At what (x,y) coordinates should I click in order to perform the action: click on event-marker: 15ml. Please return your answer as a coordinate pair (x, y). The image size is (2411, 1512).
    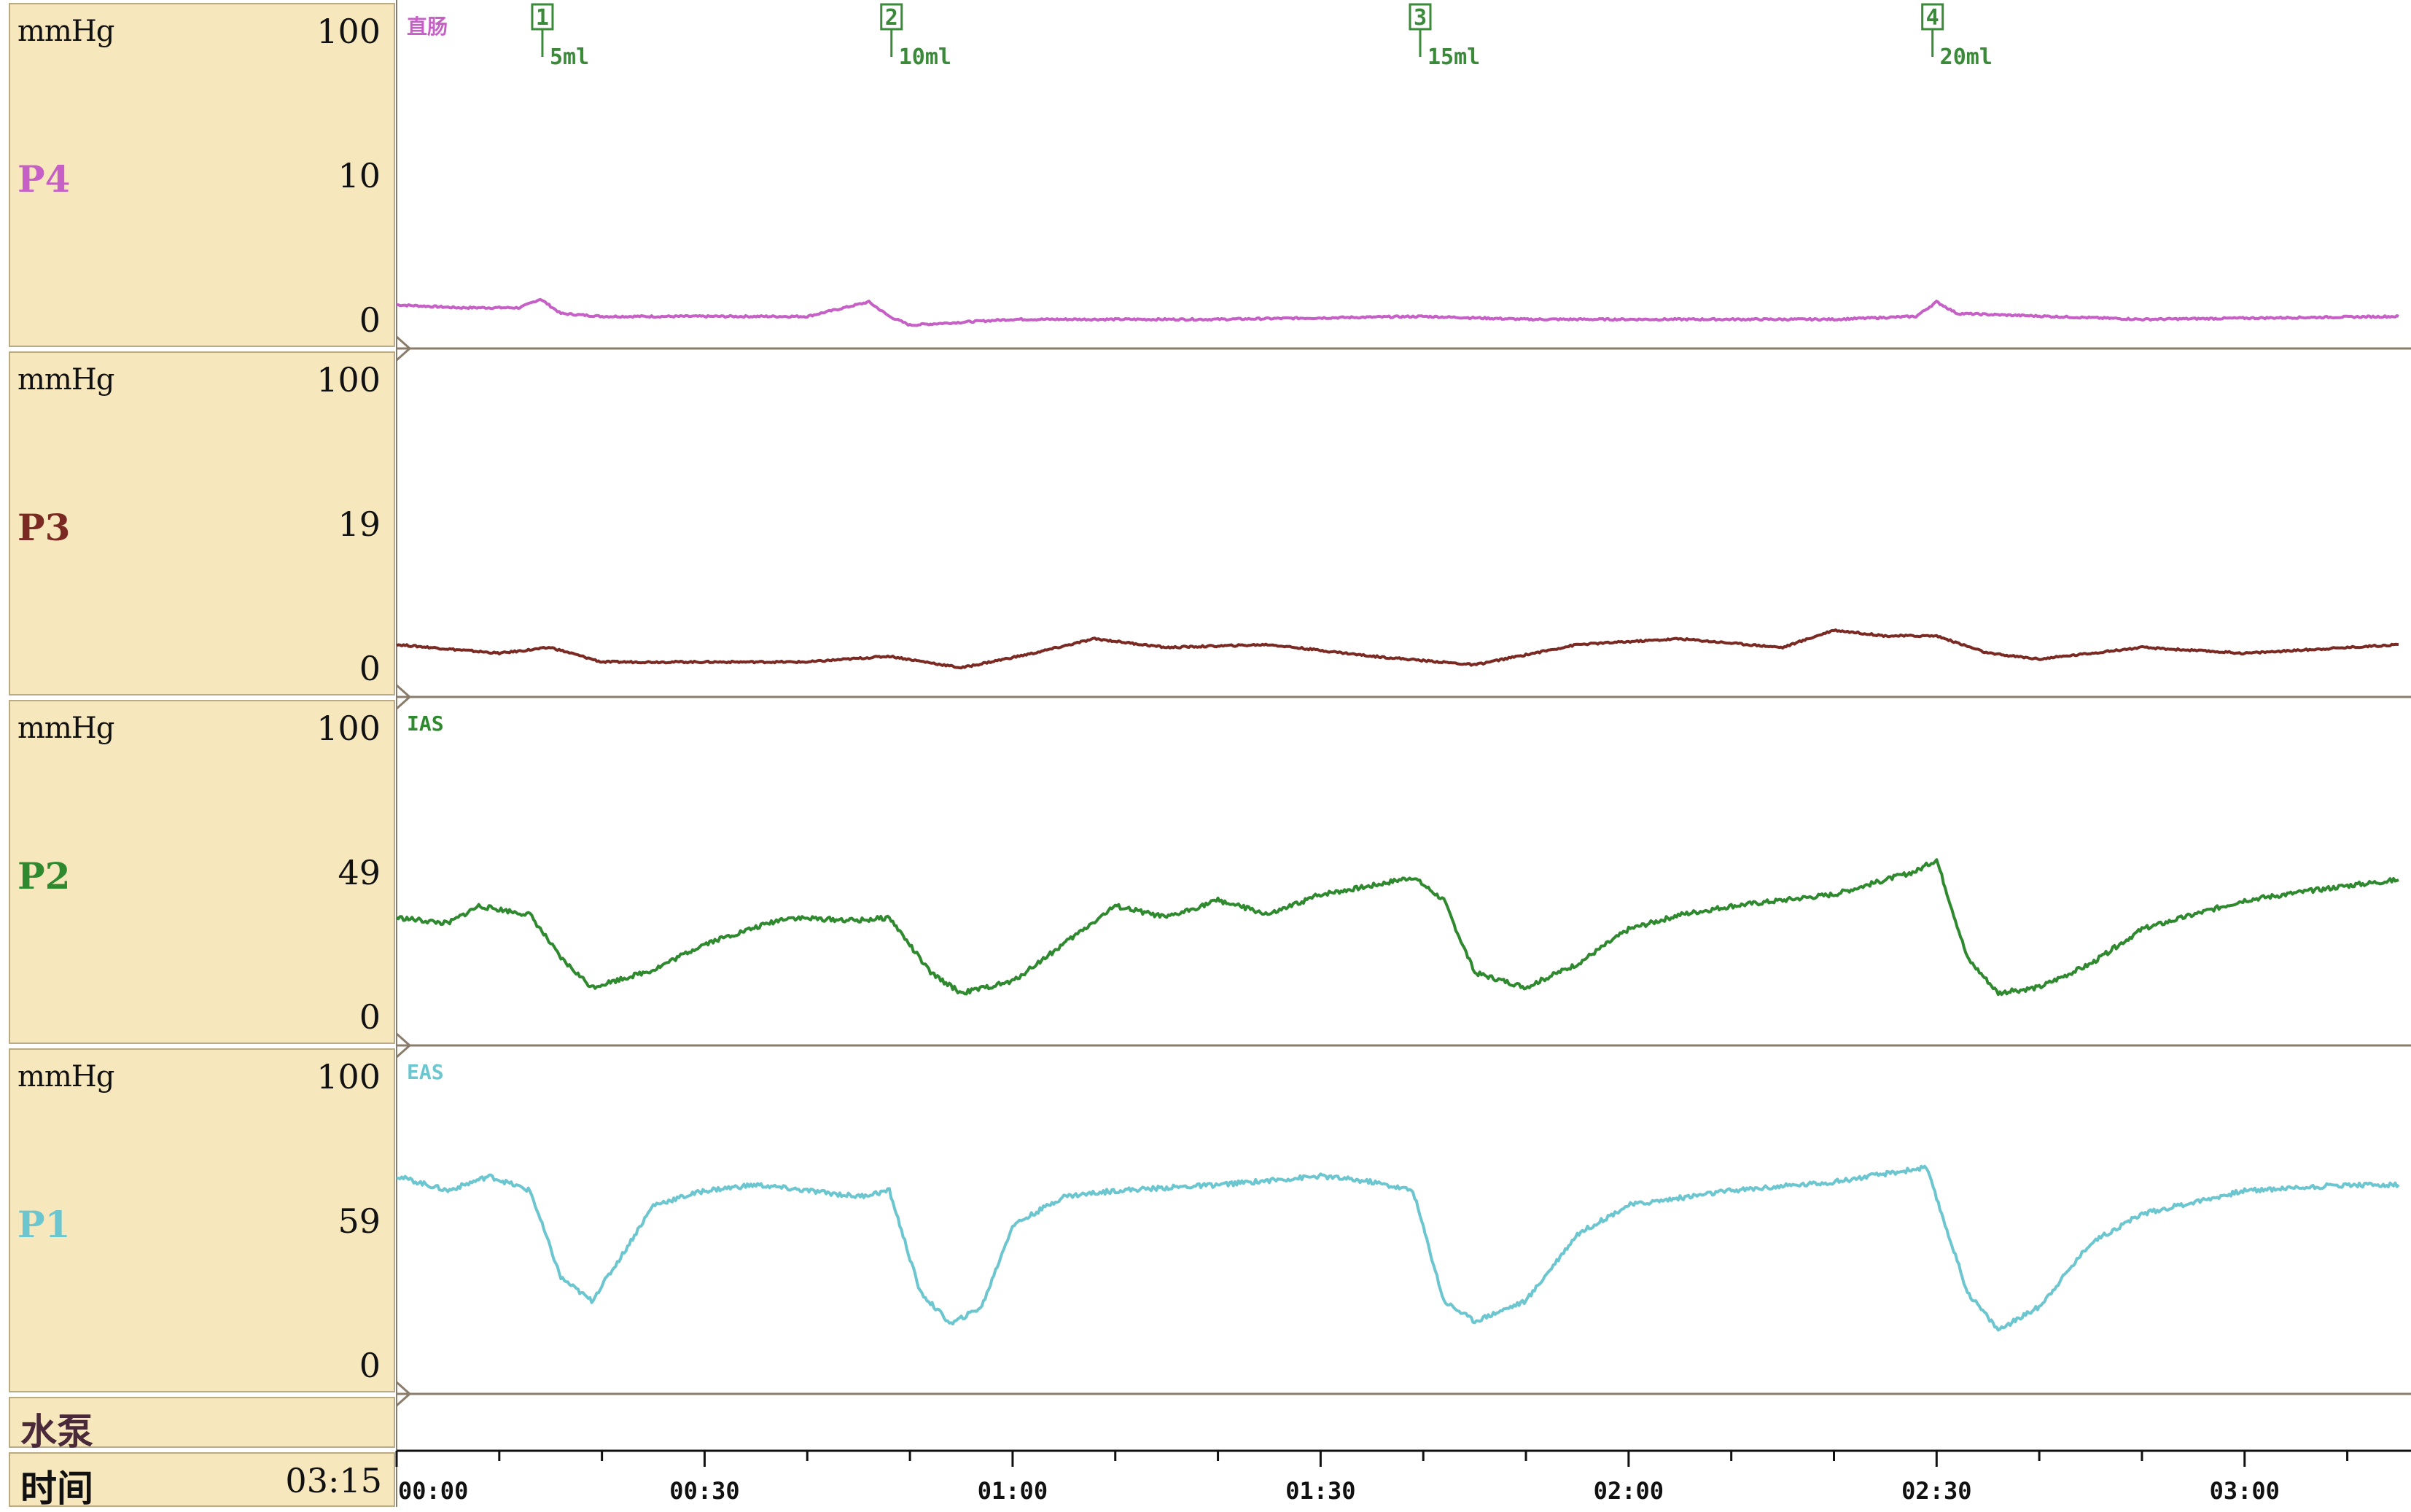
    Looking at the image, I should click on (560, 36).